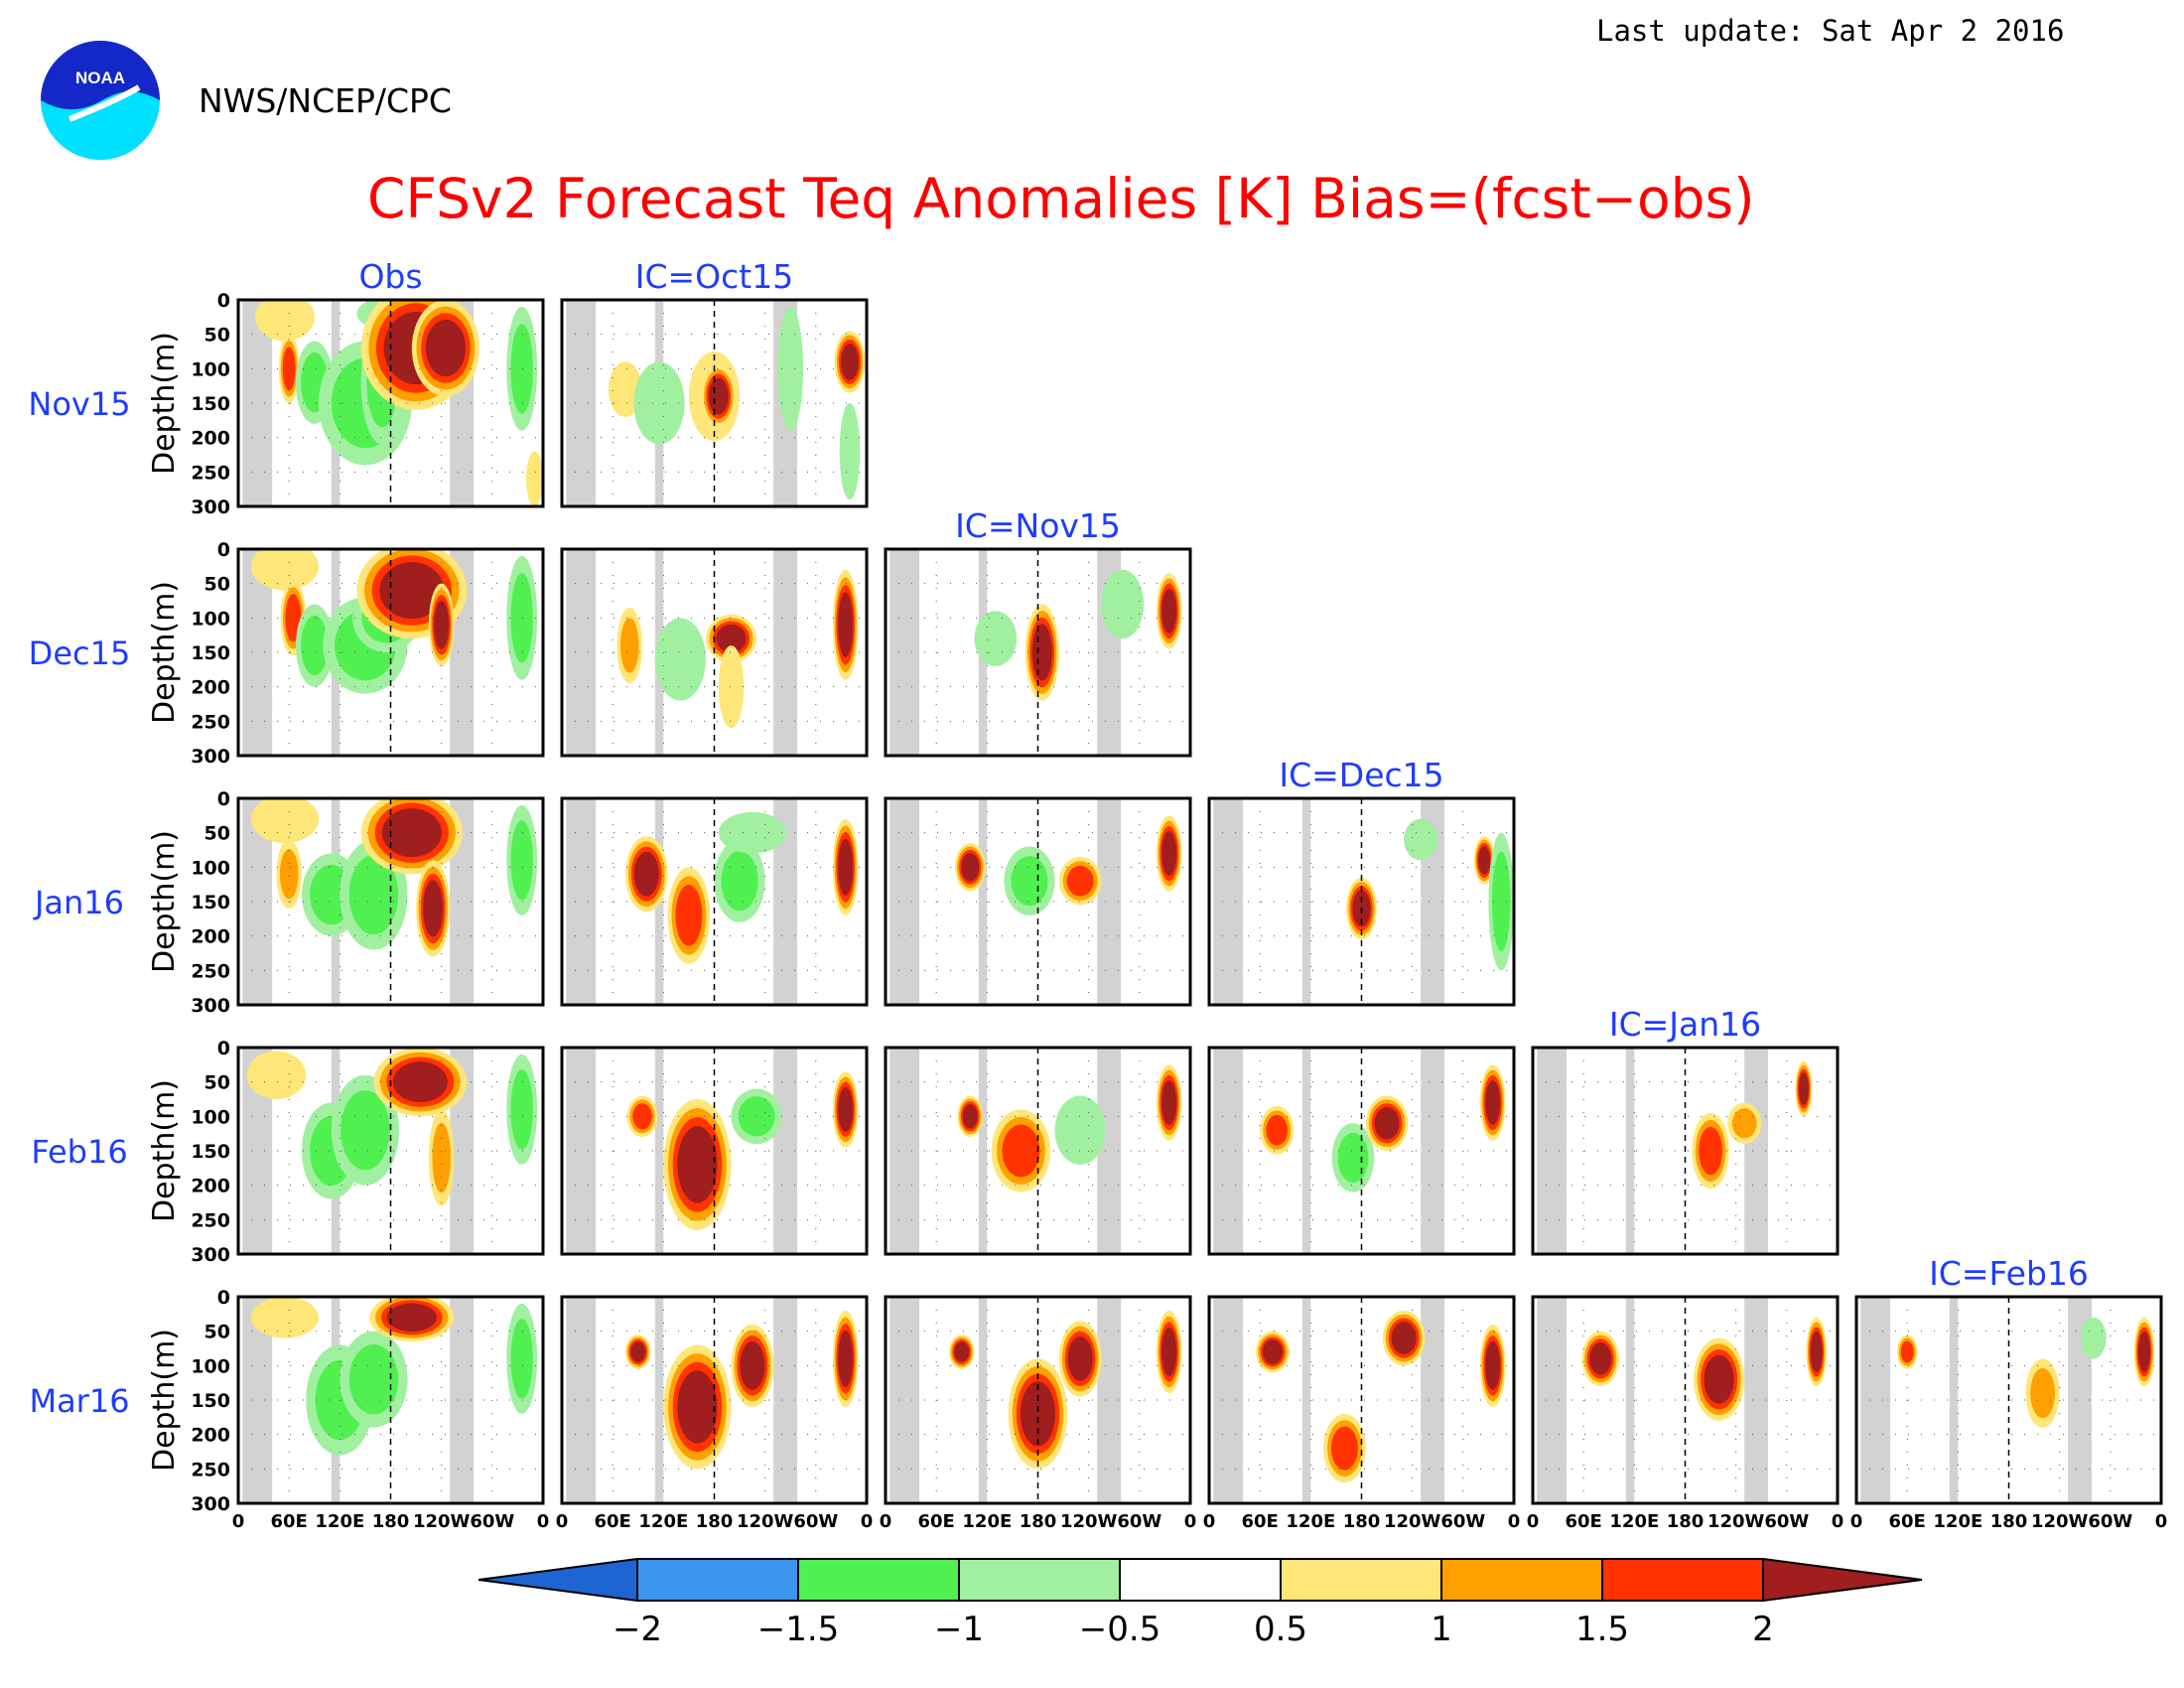  What do you see at coordinates (1200, 1603) in the screenshot?
I see `colorbar: −2 −1.5 −1 −0.5 0.5 1 1.5 2` at bounding box center [1200, 1603].